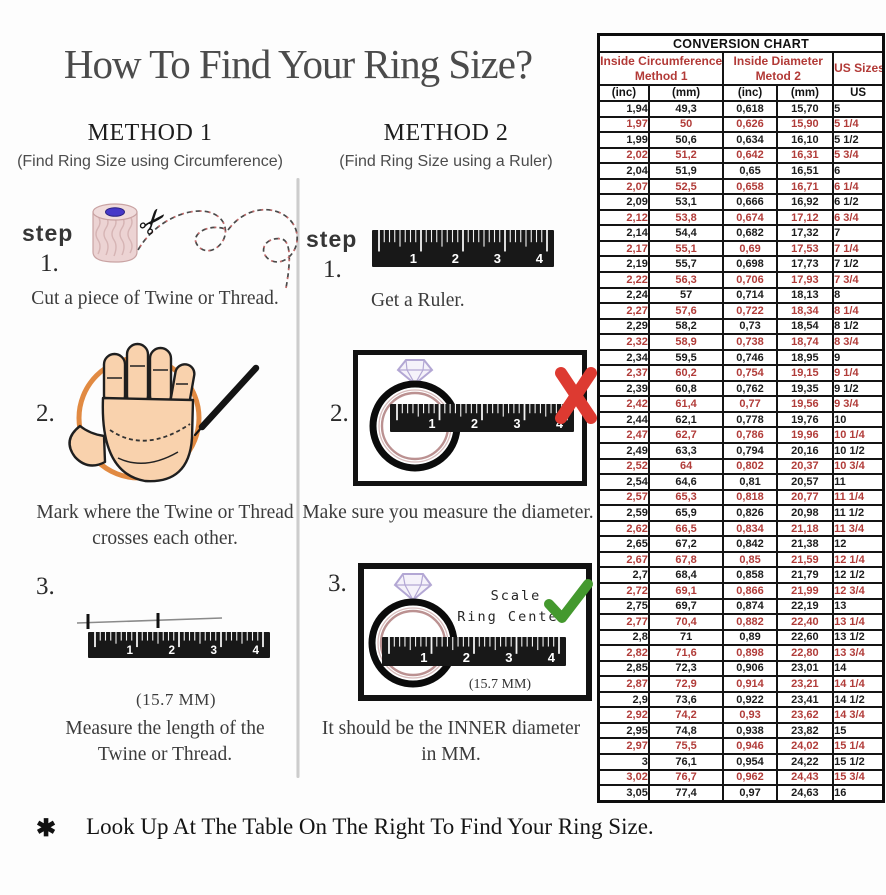 This screenshot has width=886, height=895. What do you see at coordinates (623, 295) in the screenshot?
I see `table-cell: 2,24` at bounding box center [623, 295].